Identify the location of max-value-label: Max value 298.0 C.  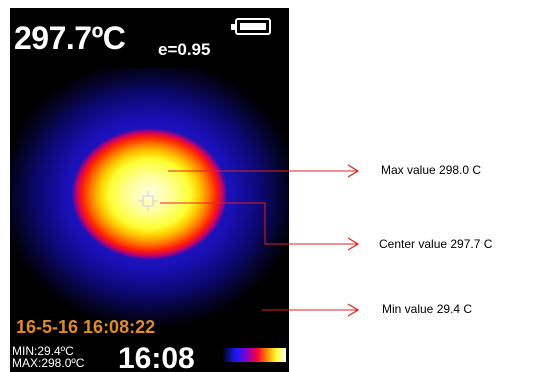
(431, 170).